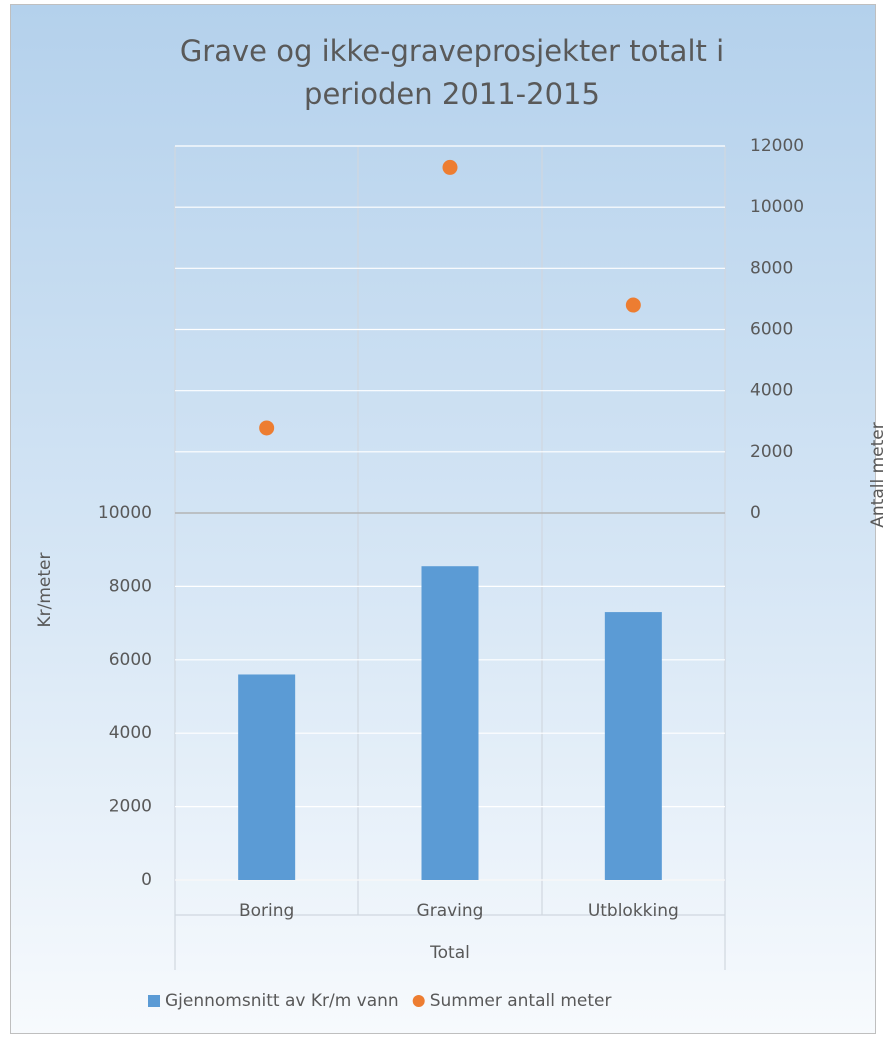  What do you see at coordinates (521, 1001) in the screenshot?
I see `legend-label: Summer antall meter` at bounding box center [521, 1001].